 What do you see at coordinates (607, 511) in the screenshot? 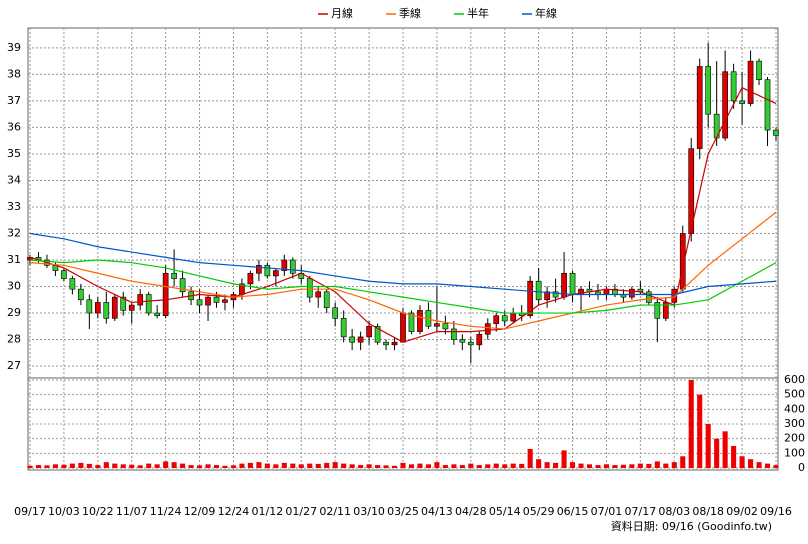
I see `x-tick-label: 07/01` at bounding box center [607, 511].